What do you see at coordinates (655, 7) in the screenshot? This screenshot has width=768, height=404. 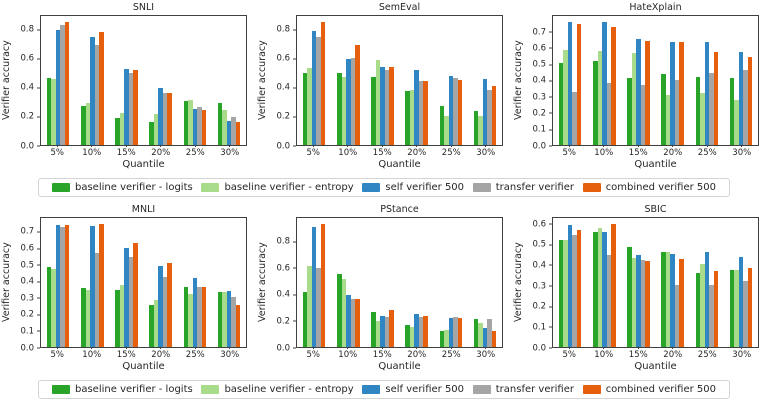 I see `chart-title: HateXplain` at bounding box center [655, 7].